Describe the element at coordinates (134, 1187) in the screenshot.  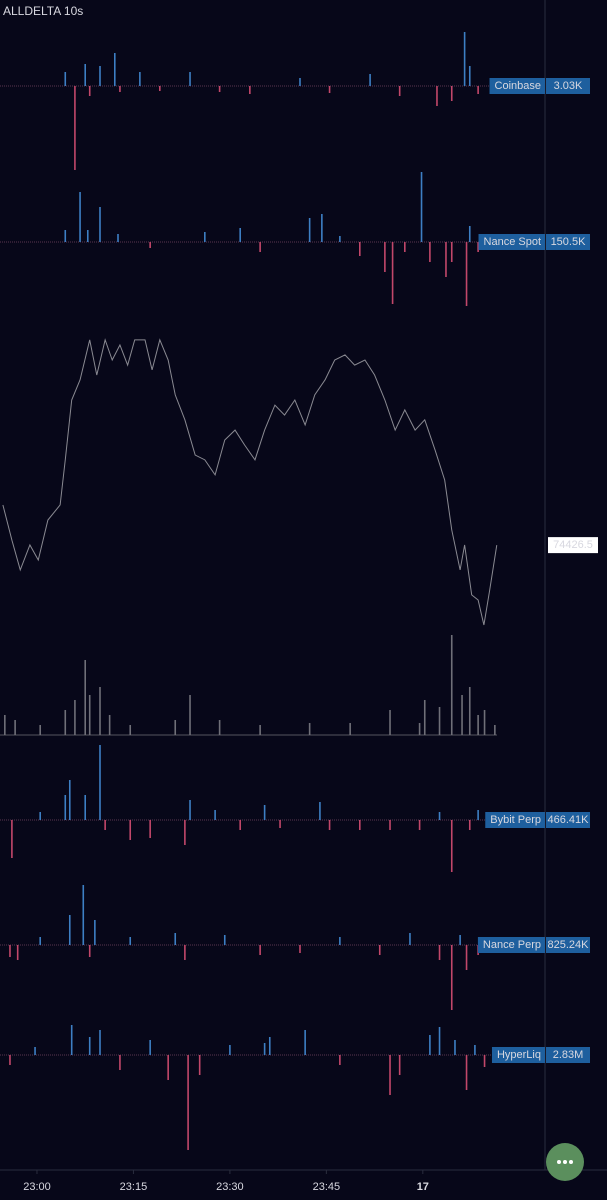
I see `x-tick-label: 23:15` at that location.